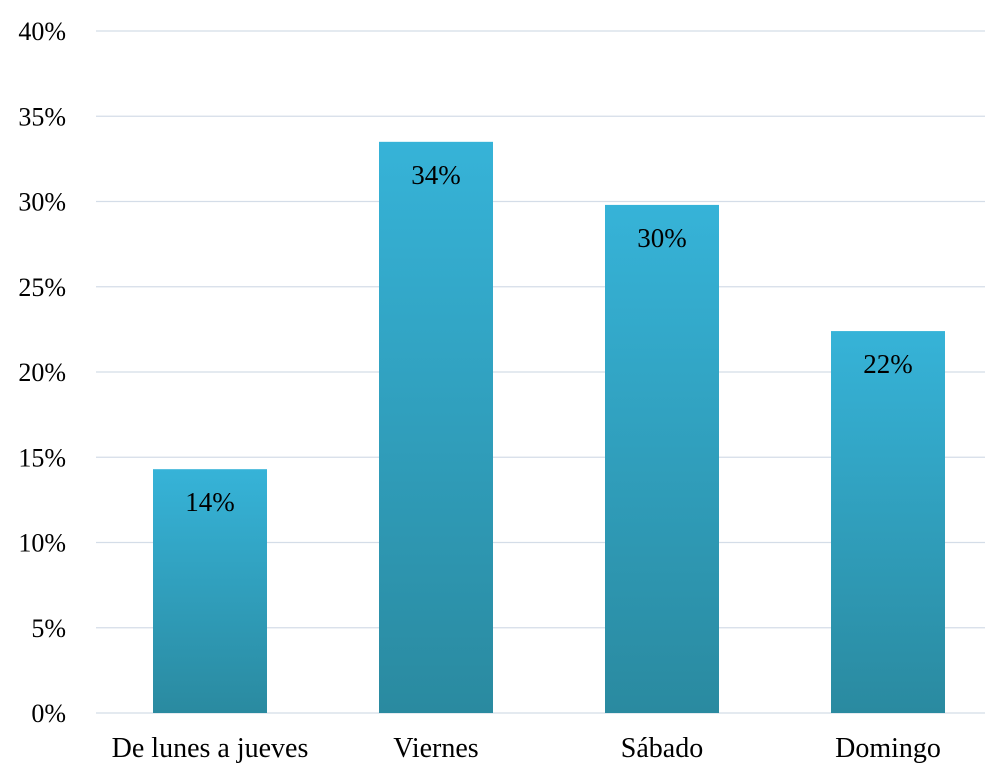 The width and height of the screenshot is (985, 767). Describe the element at coordinates (42, 116) in the screenshot. I see `y-tick-label: 35%` at that location.